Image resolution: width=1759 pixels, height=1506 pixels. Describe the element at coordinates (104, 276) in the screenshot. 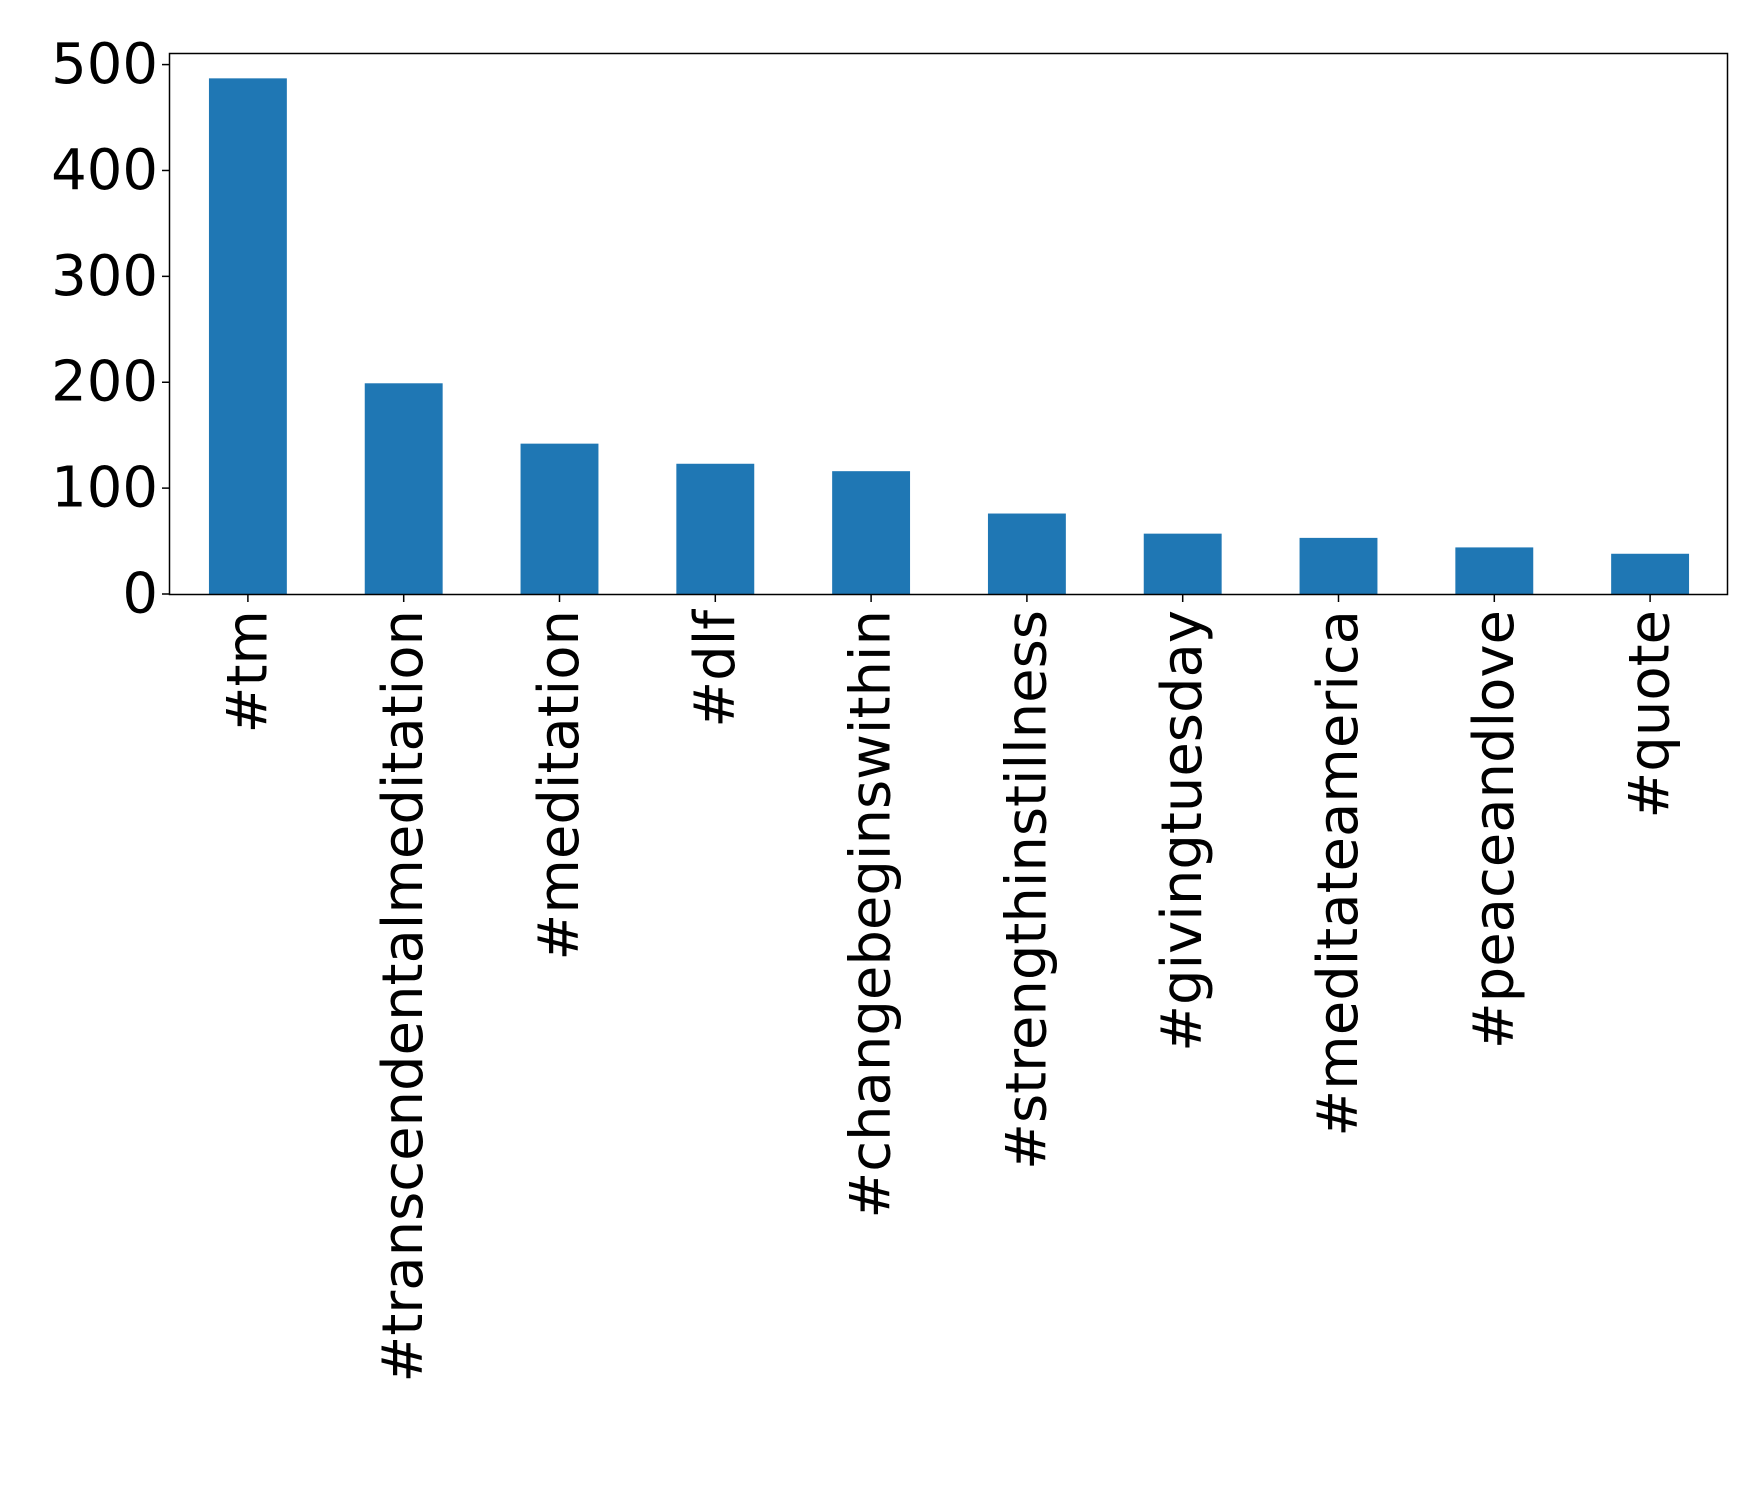

I see `y-tick-label: 300` at that location.